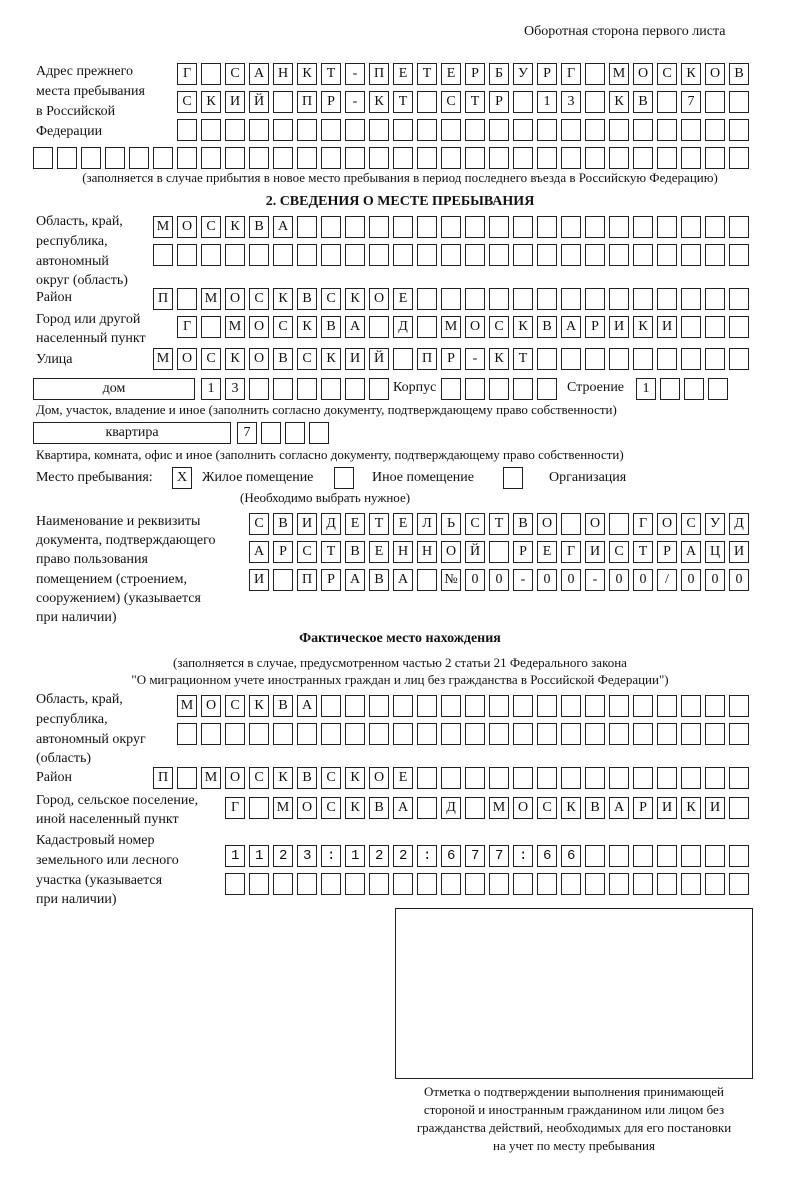 Image resolution: width=800 pixels, height=1180 pixels. What do you see at coordinates (344, 478) in the screenshot?
I see `option-other-checkbox` at bounding box center [344, 478].